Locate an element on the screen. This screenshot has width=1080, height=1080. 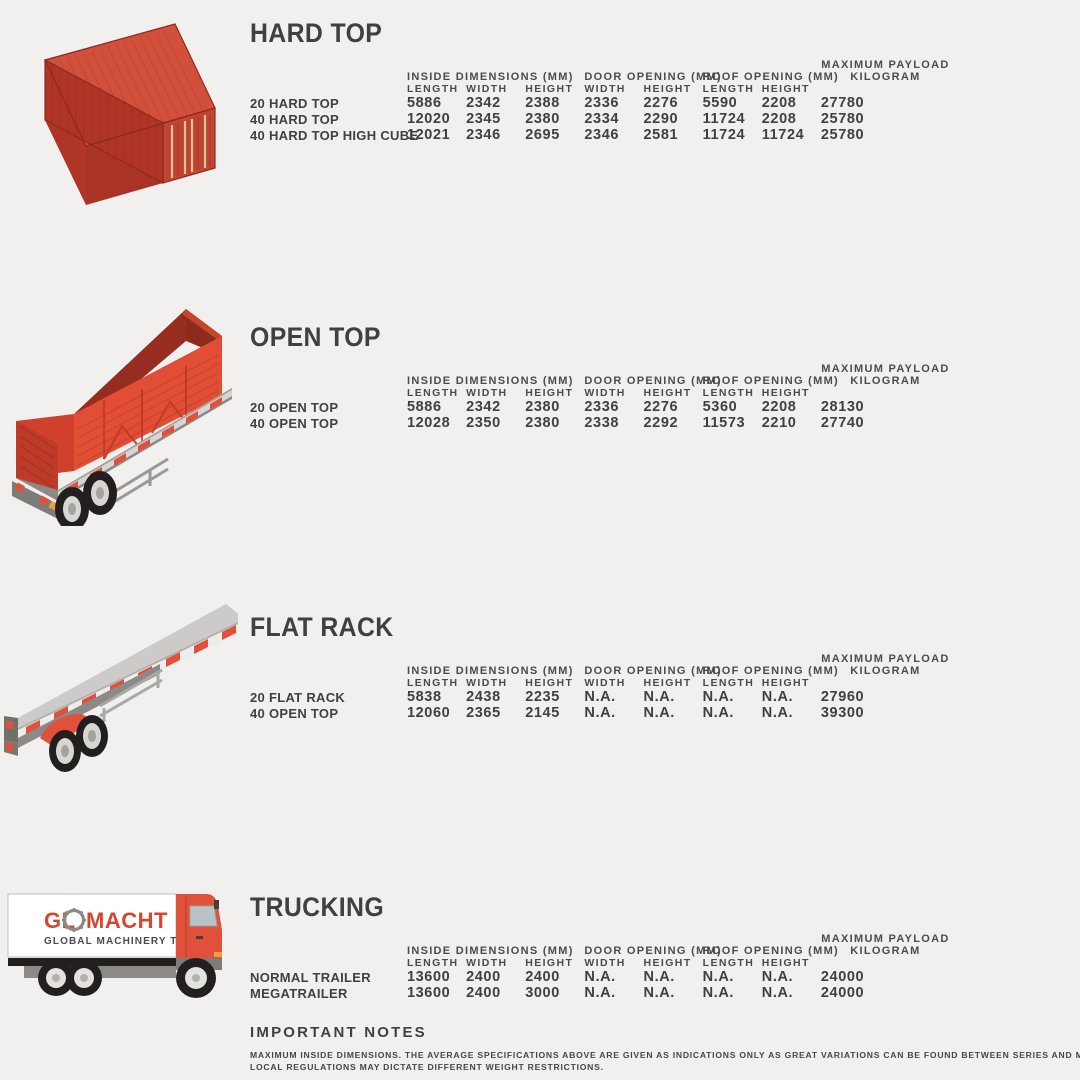
trailer-wheels is located at coordinates (86, 498).